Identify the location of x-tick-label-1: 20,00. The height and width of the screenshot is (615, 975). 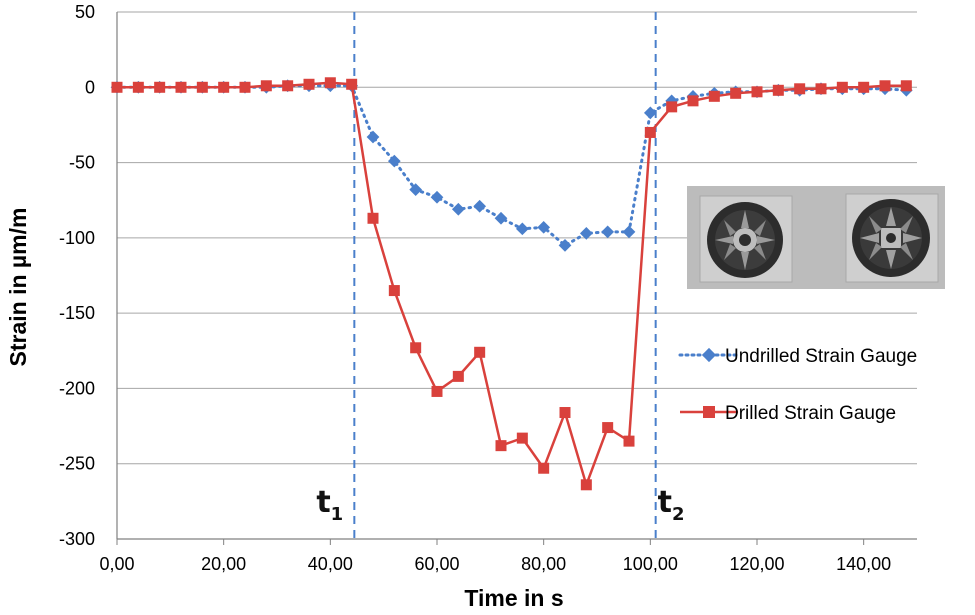
(223, 564).